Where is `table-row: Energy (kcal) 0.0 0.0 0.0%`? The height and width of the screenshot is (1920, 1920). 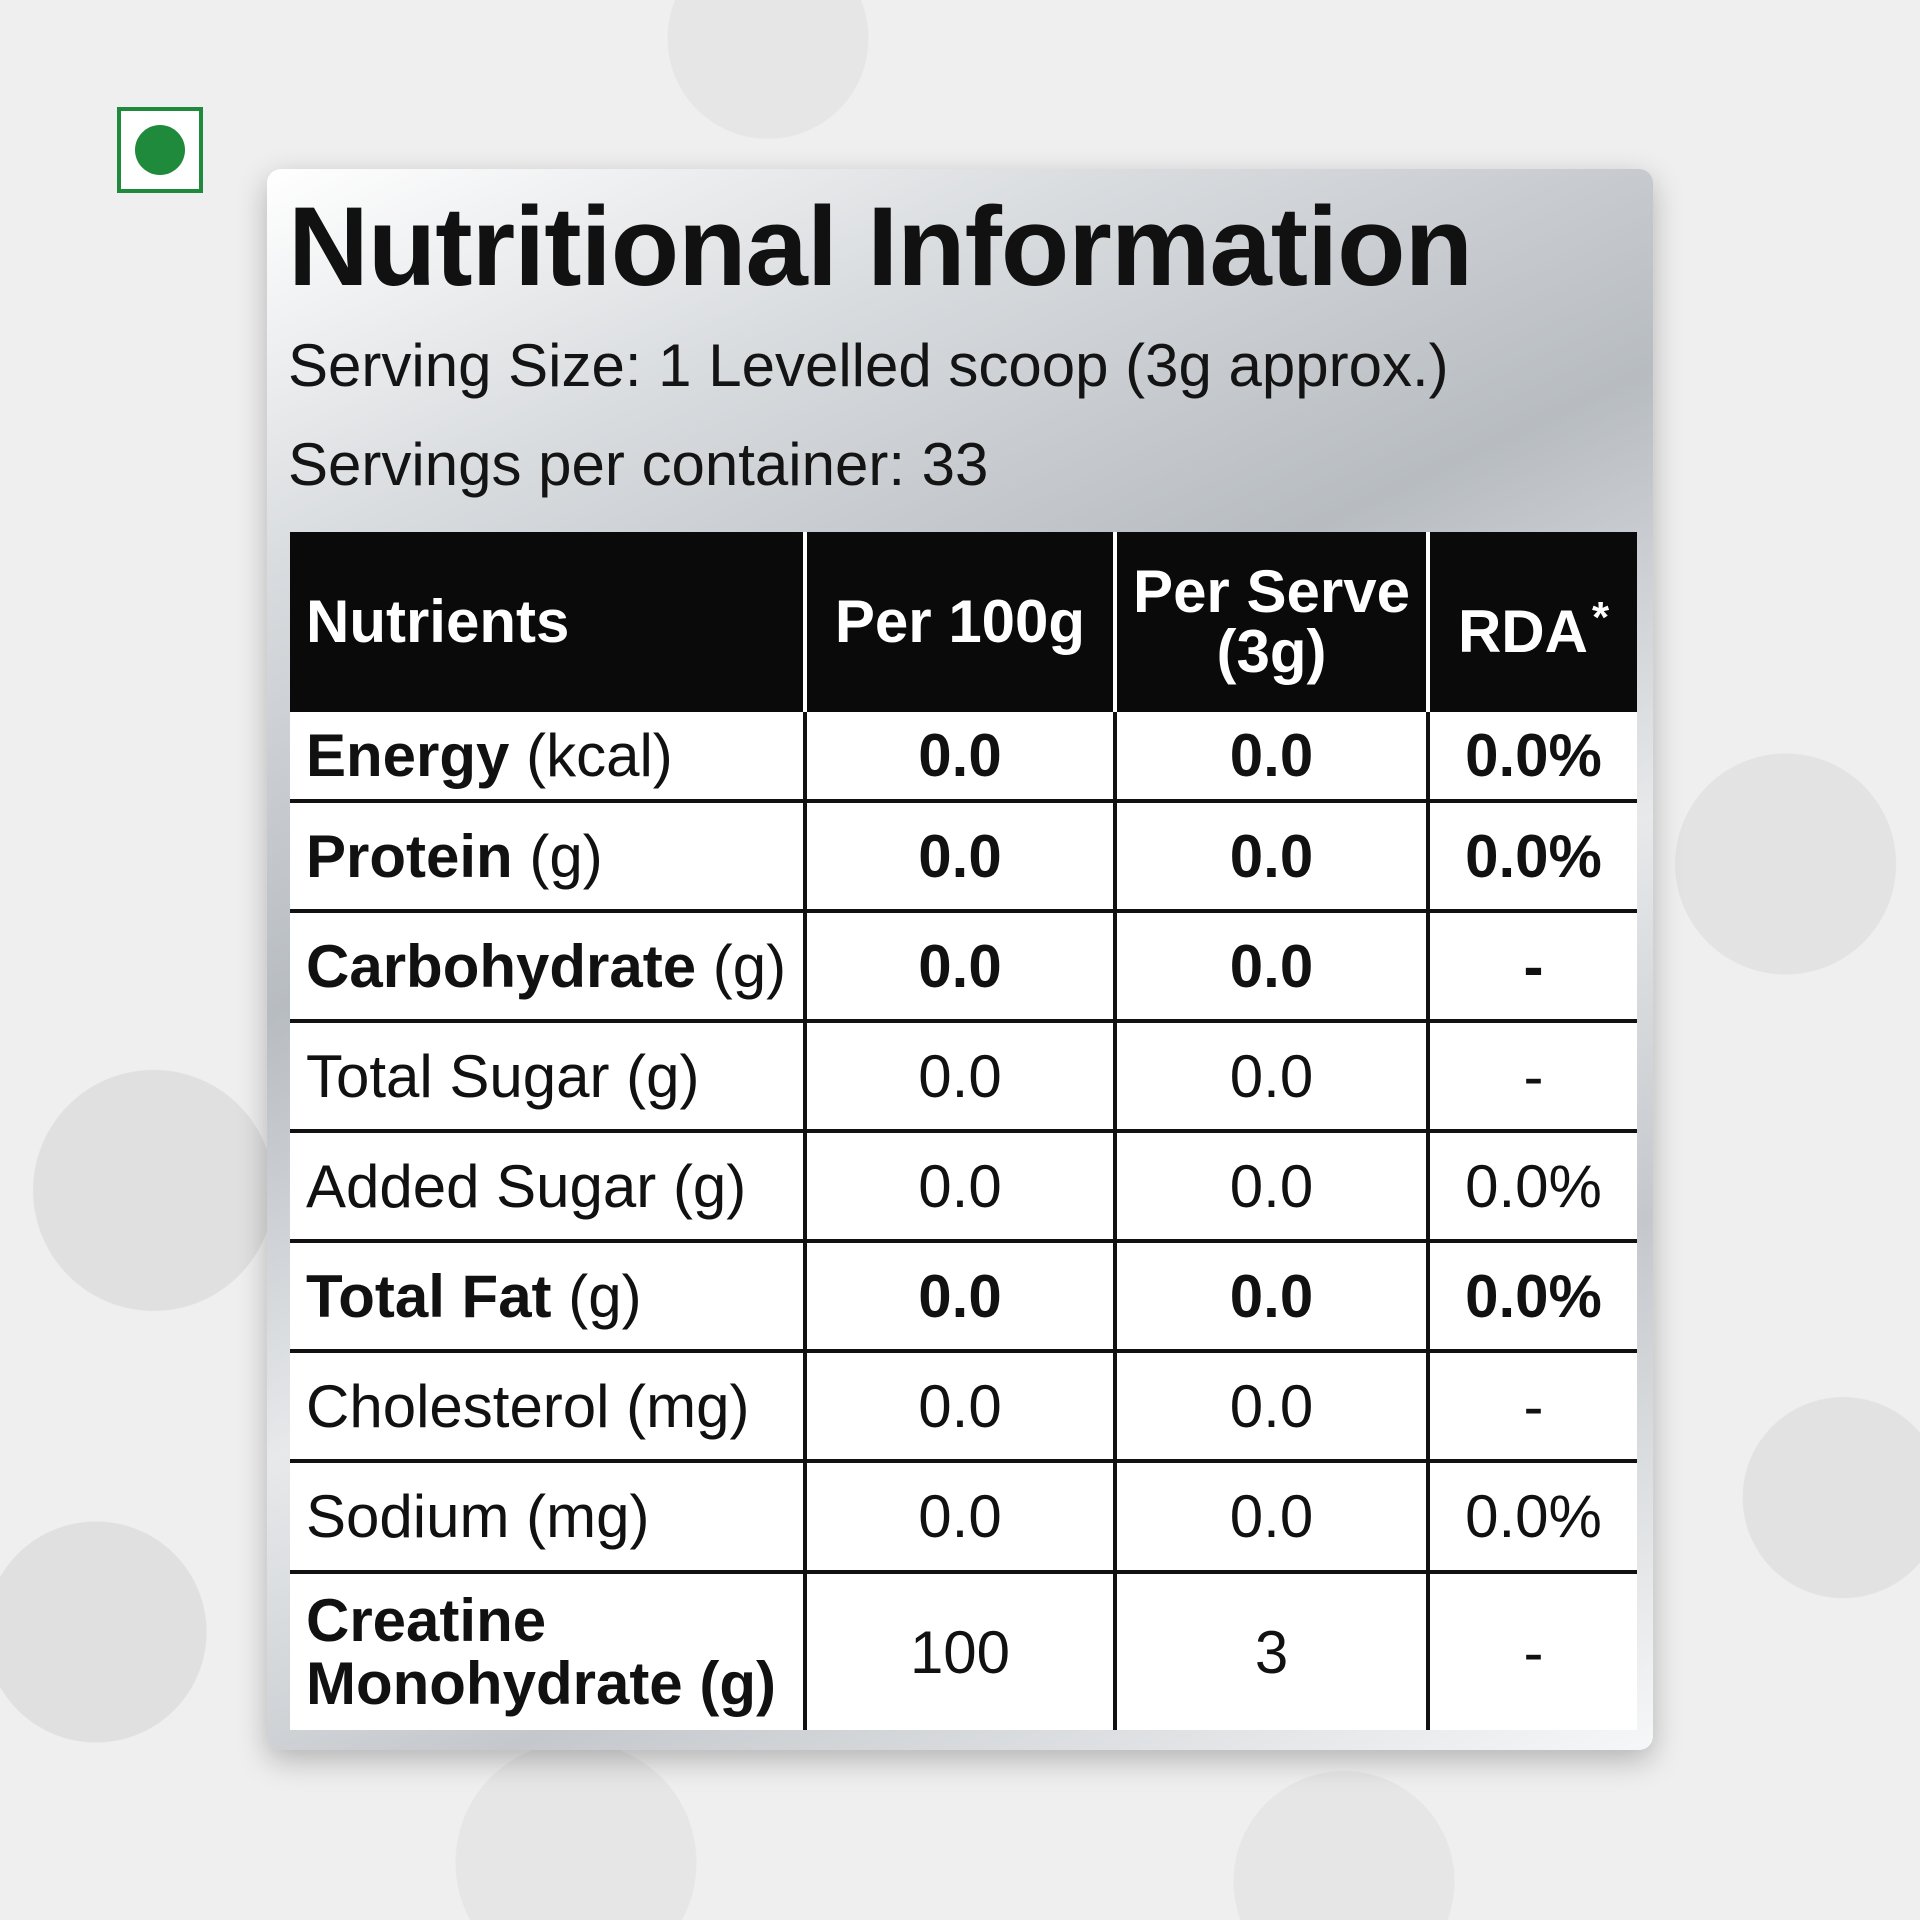
table-row: Energy (kcal) 0.0 0.0 0.0% is located at coordinates (963, 757).